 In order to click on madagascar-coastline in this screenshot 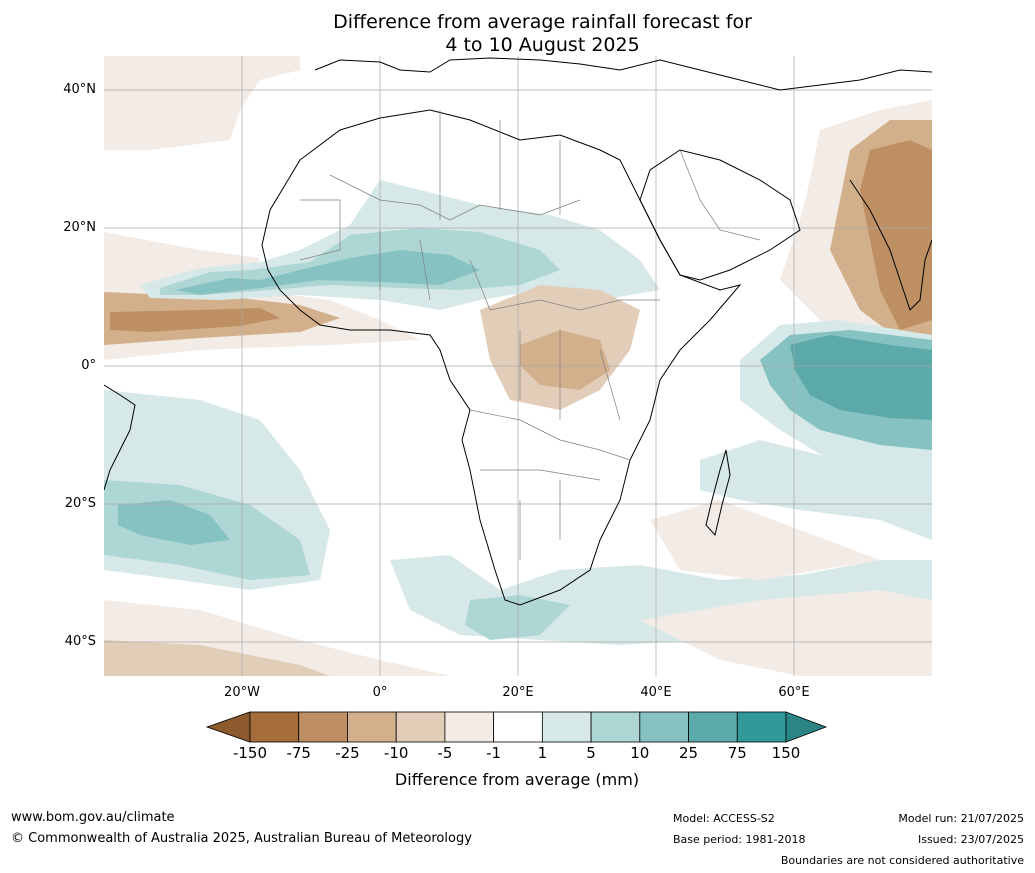, I will do `click(718, 493)`.